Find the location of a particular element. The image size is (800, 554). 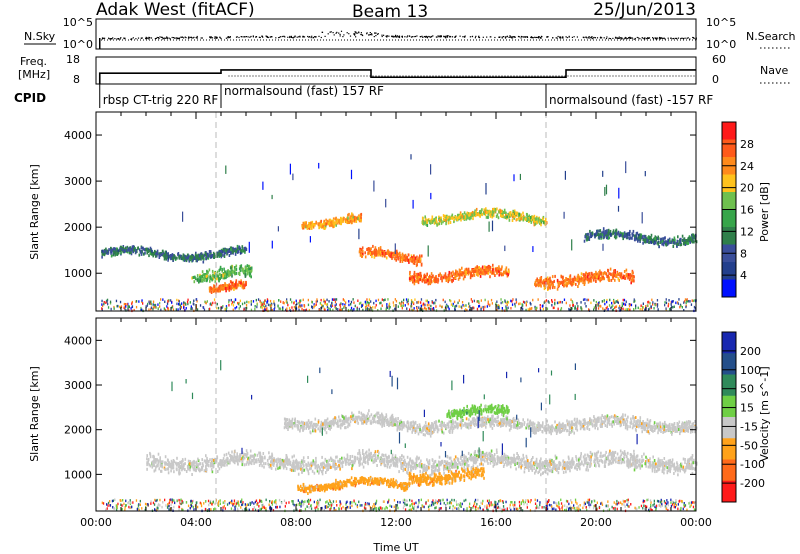

colorbar-tick-label: 16 is located at coordinates (747, 210).